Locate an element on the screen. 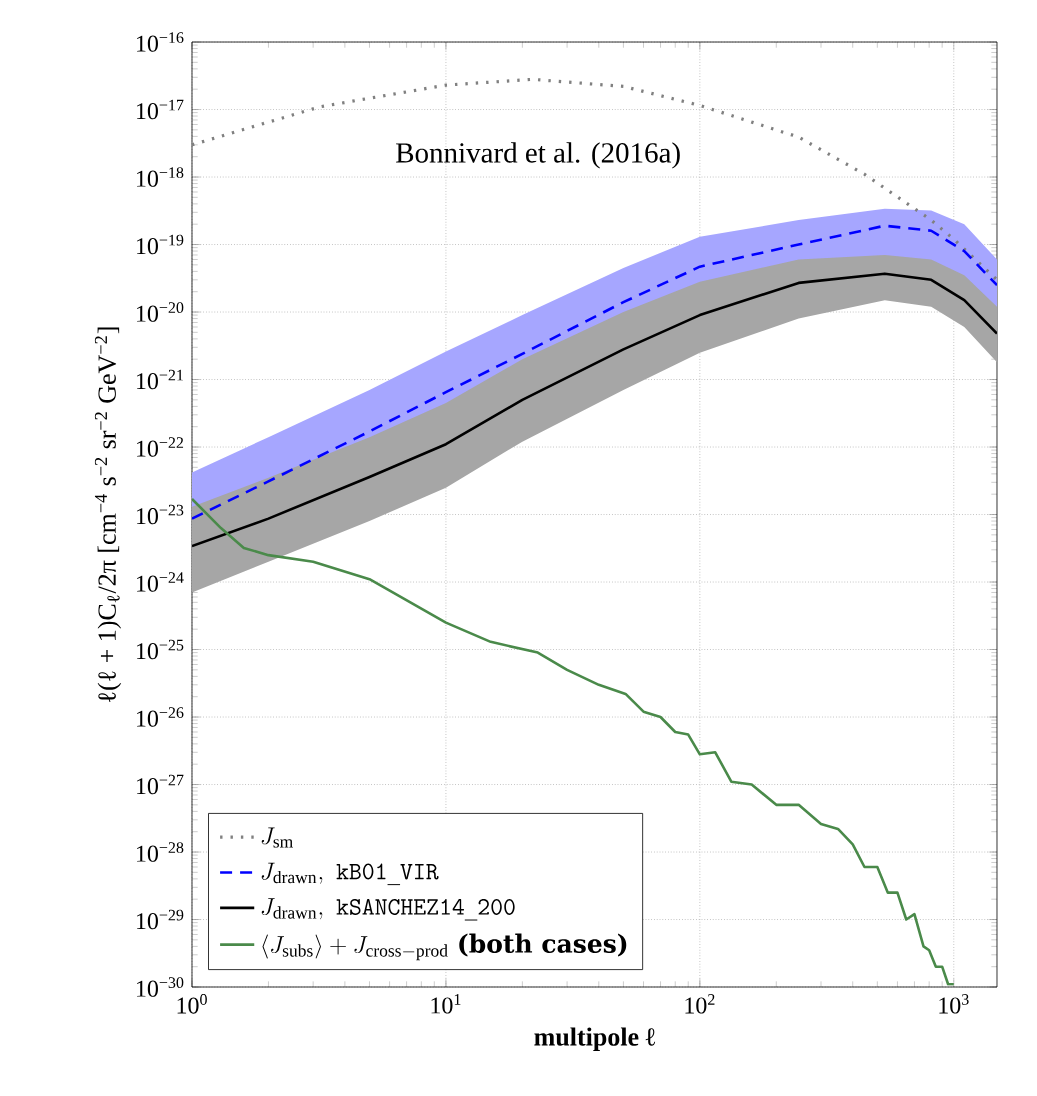  y-tick-label: 10$^{−21}$ is located at coordinates (160, 379).